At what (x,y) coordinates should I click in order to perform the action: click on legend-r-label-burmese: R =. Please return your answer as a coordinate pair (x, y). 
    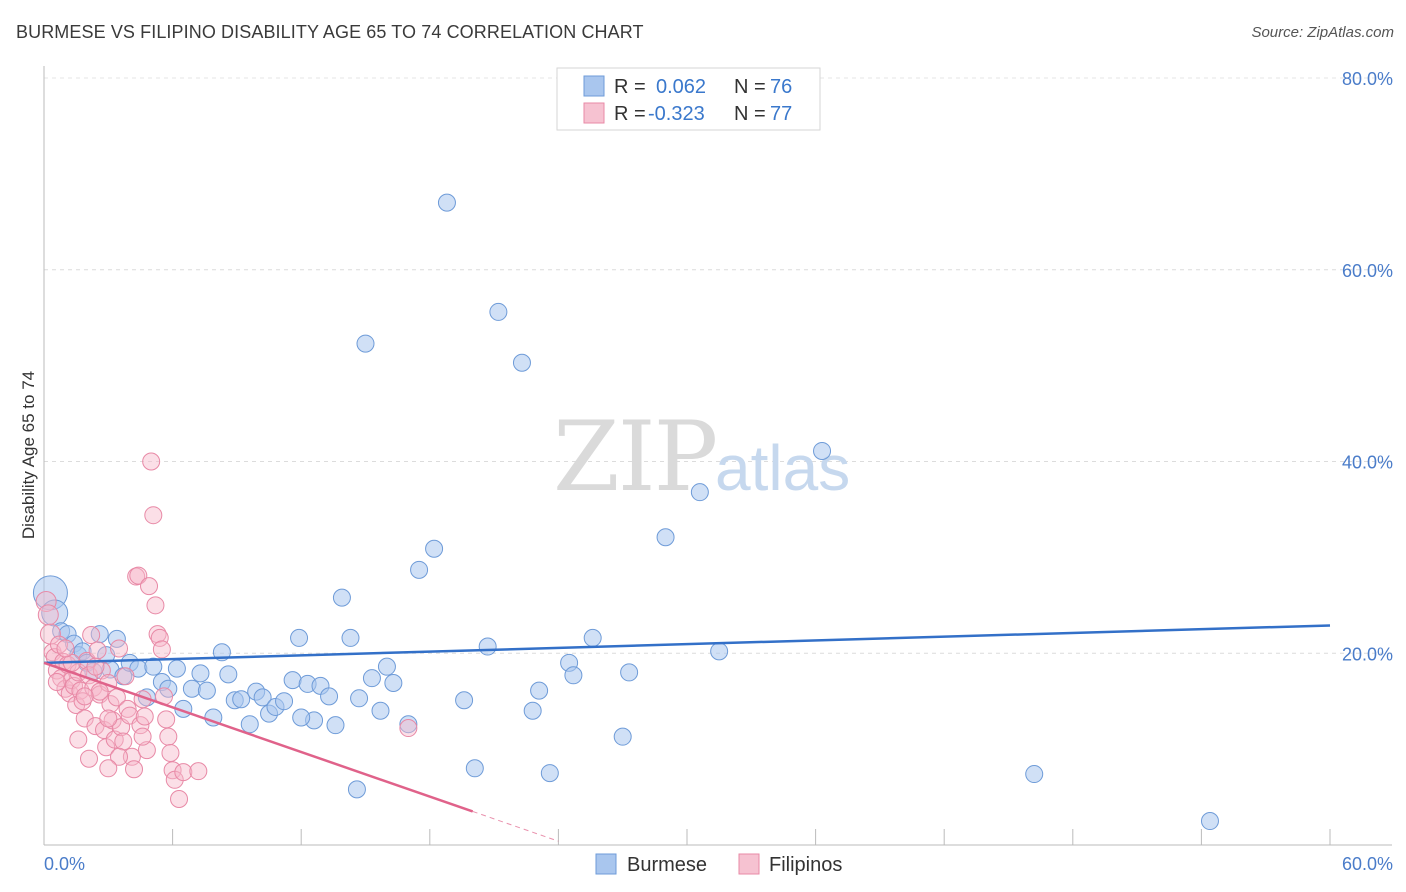
    Looking at the image, I should click on (630, 87).